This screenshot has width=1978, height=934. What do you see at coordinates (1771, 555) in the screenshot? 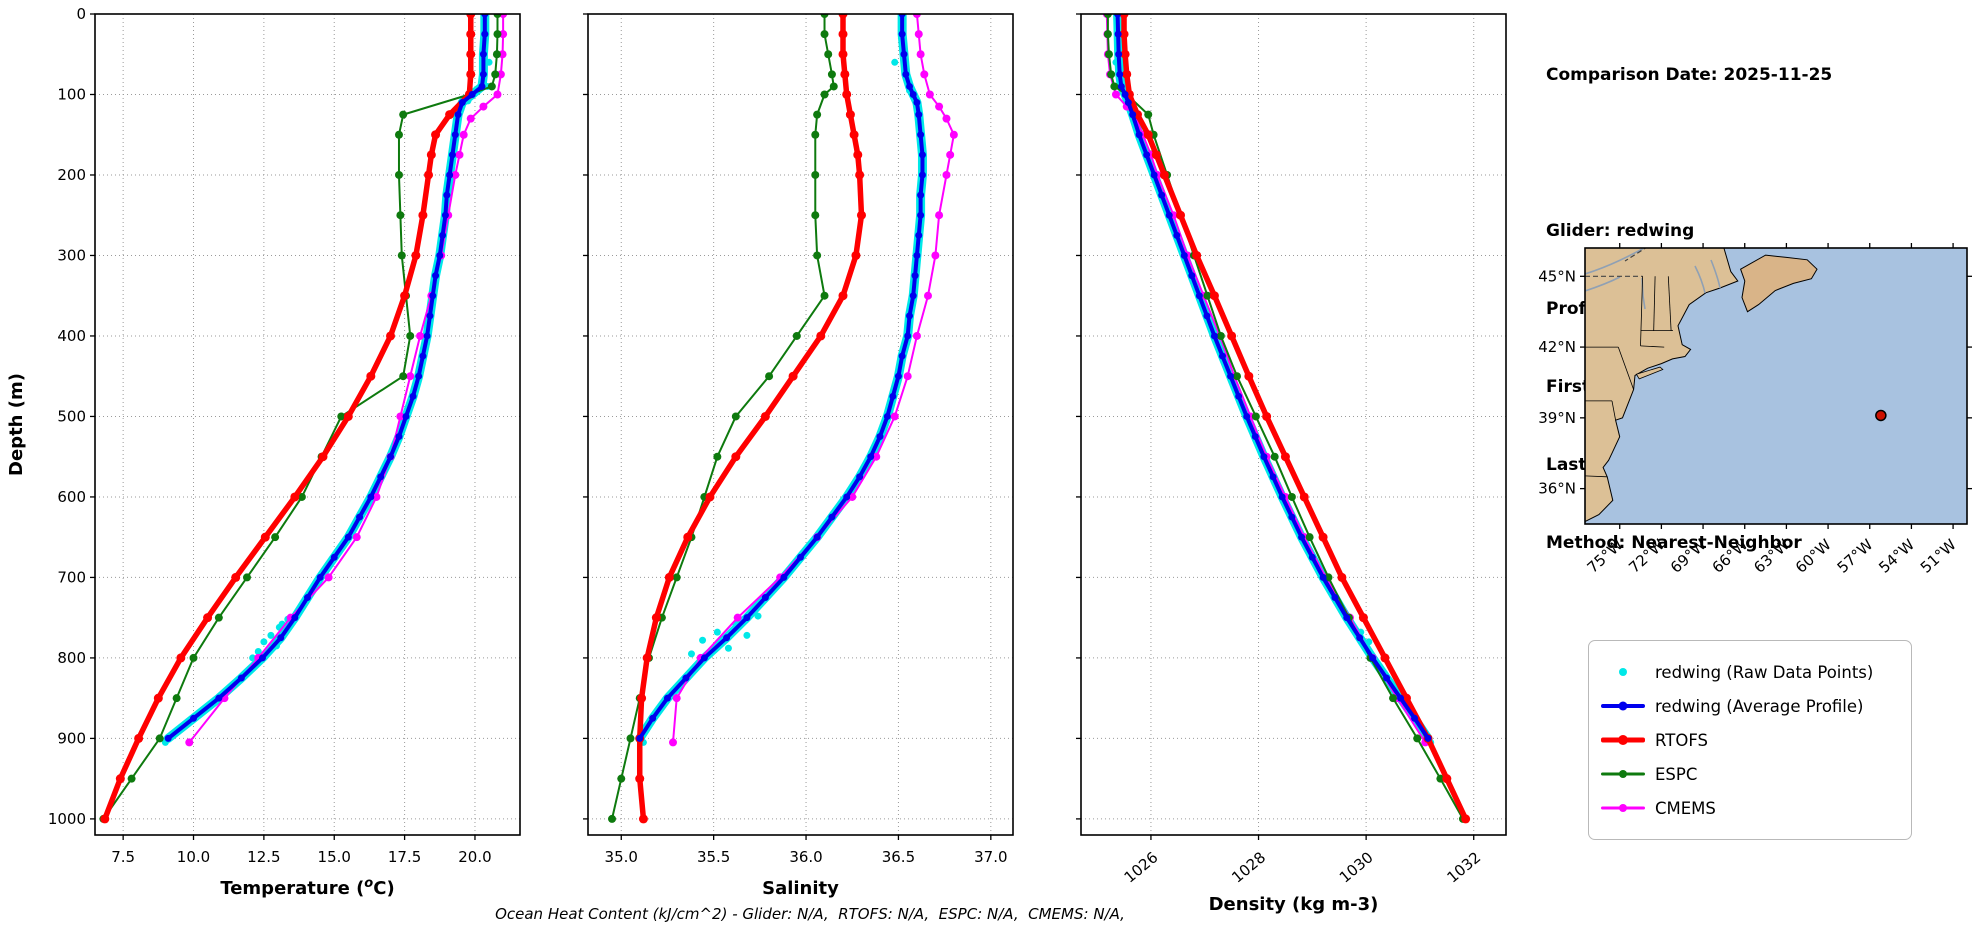
I see `svg-text: 63°W` at bounding box center [1771, 555].